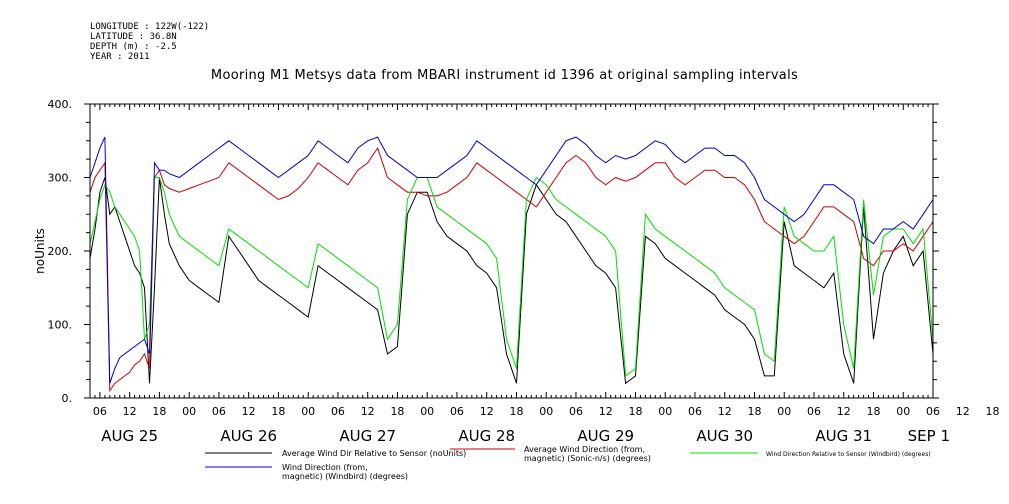 The width and height of the screenshot is (1009, 504). Describe the element at coordinates (605, 436) in the screenshot. I see `x-day-label: AUG 29` at that location.